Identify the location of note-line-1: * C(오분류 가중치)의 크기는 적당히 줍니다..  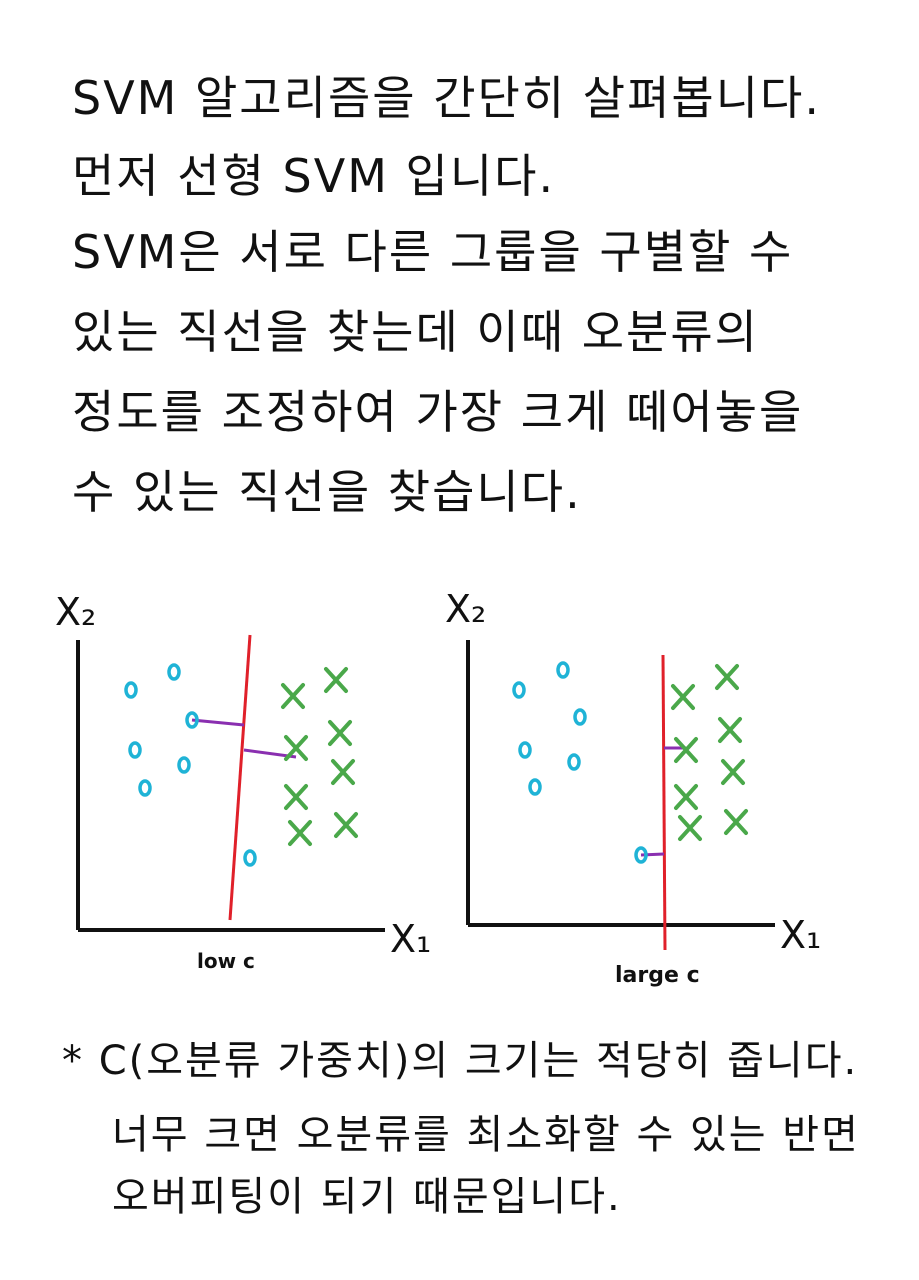
(460, 1061).